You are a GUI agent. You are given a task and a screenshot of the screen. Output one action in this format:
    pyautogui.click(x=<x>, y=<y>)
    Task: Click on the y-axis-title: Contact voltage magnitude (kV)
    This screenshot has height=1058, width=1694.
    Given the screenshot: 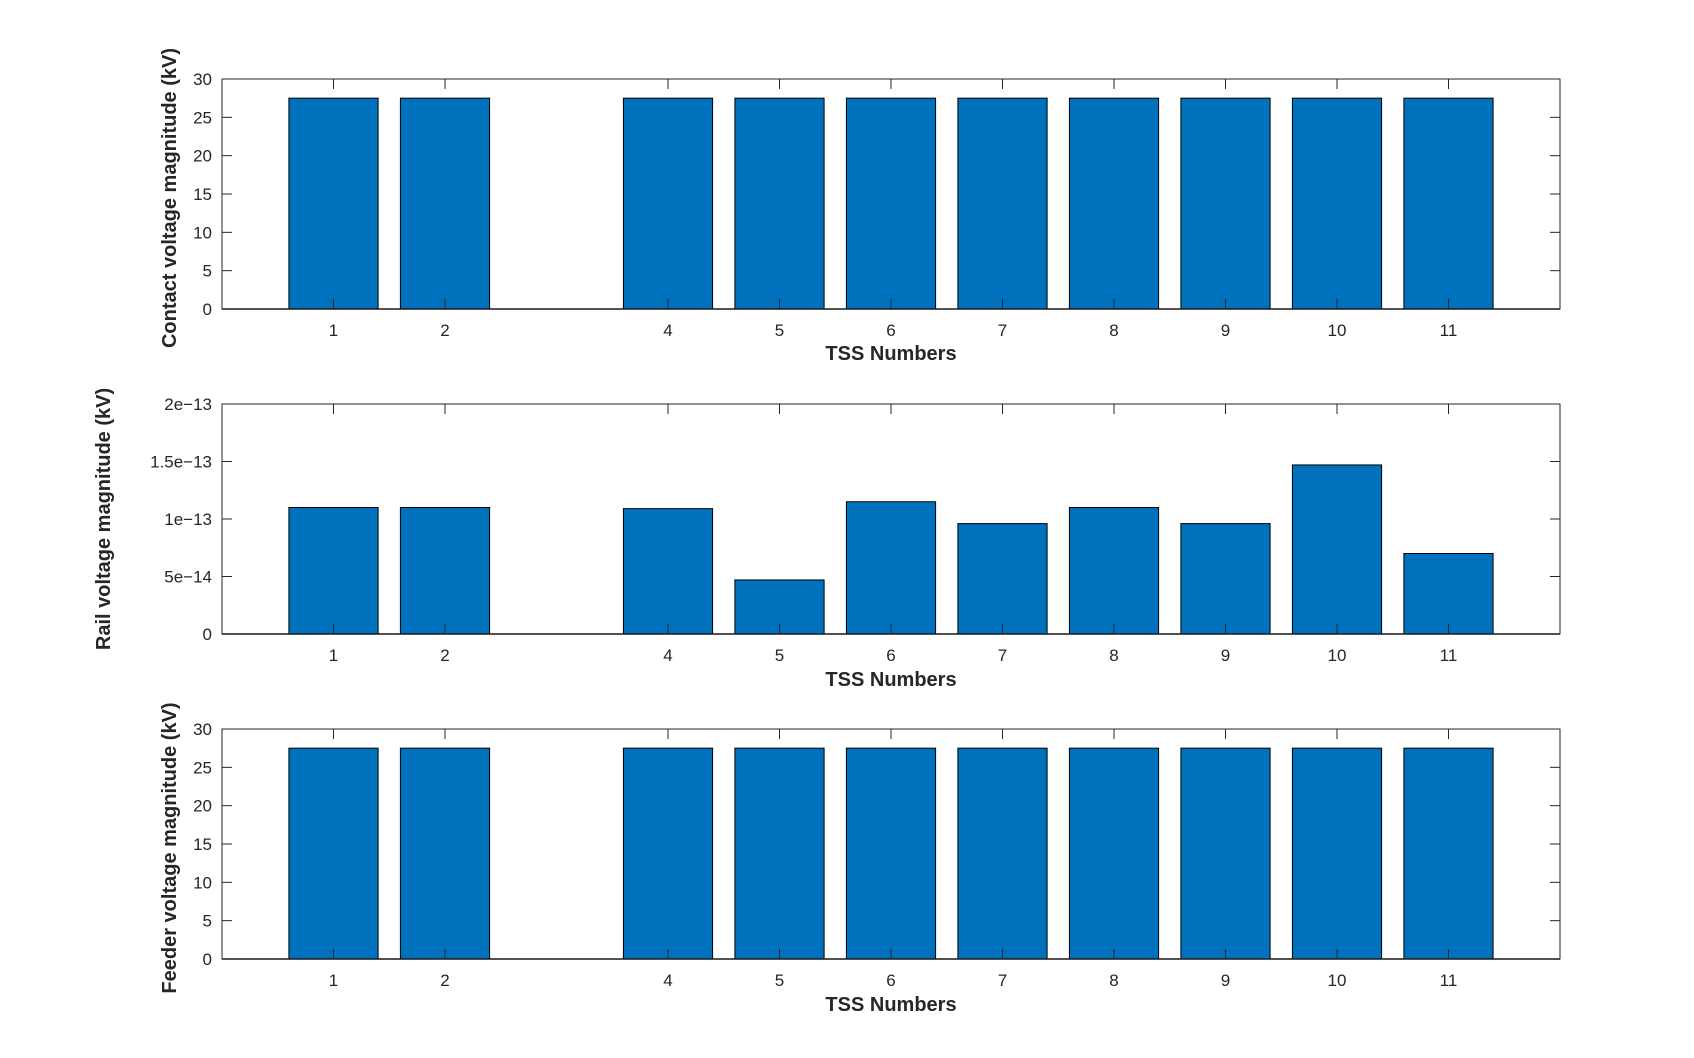 What is the action you would take?
    pyautogui.click(x=170, y=198)
    